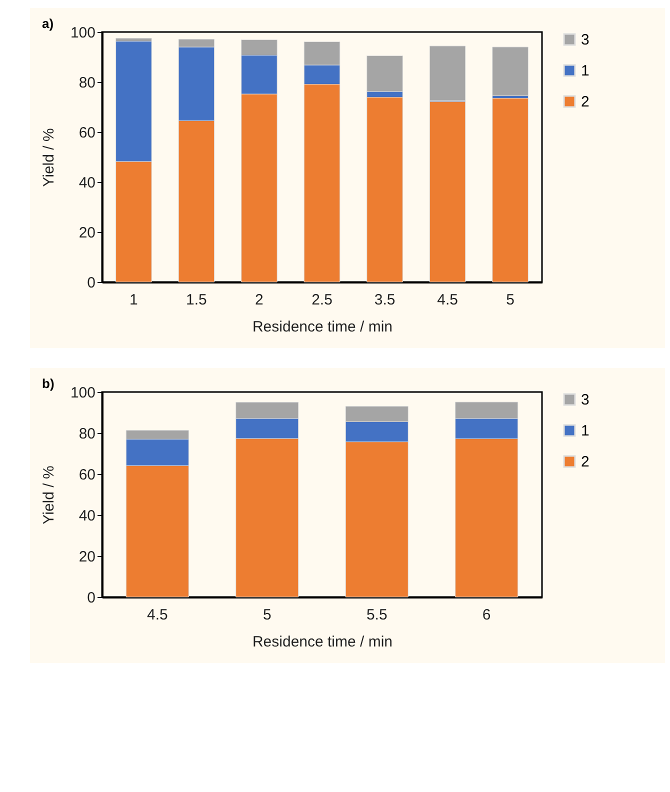  What do you see at coordinates (48, 23) in the screenshot?
I see `chart-title: a)` at bounding box center [48, 23].